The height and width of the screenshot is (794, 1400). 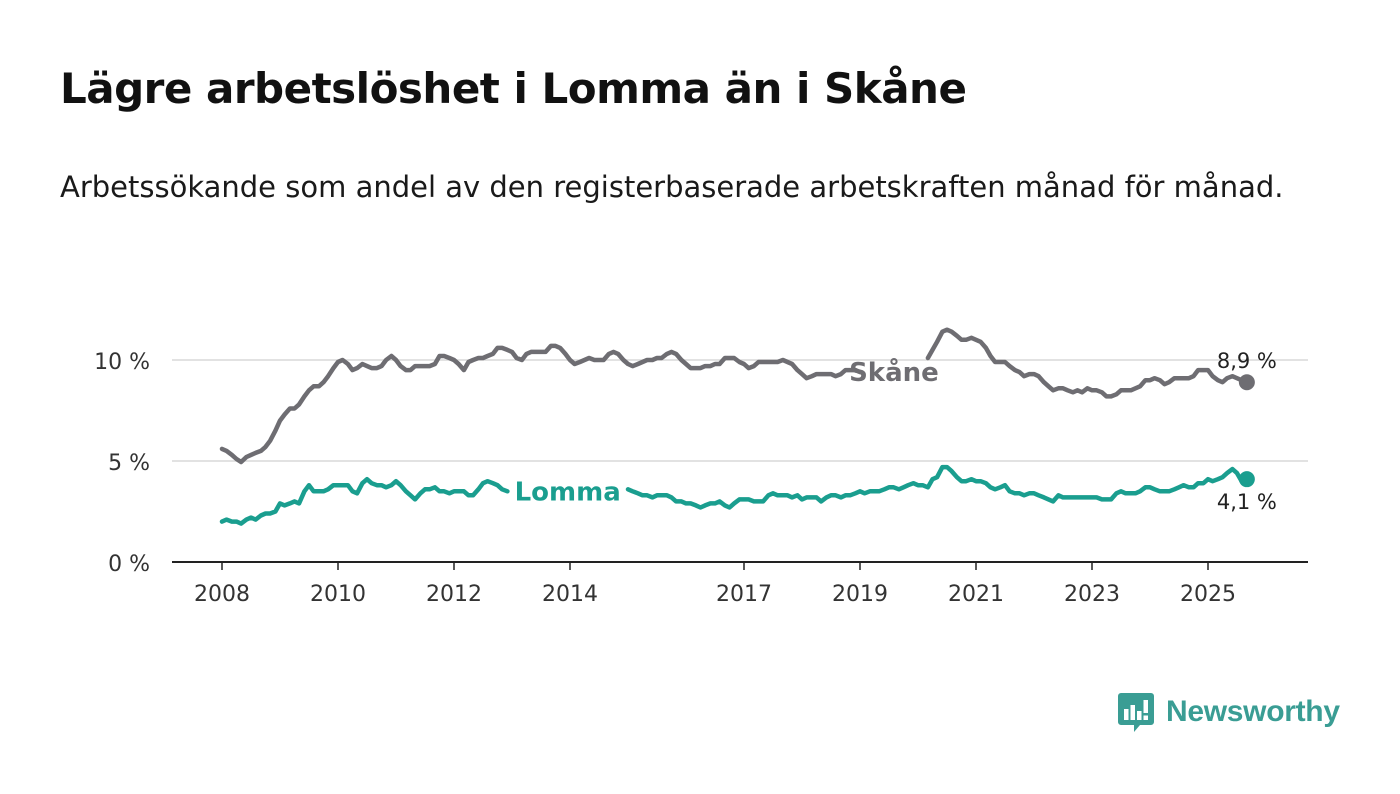 What do you see at coordinates (1092, 594) in the screenshot?
I see `x-tick-label: 2023` at bounding box center [1092, 594].